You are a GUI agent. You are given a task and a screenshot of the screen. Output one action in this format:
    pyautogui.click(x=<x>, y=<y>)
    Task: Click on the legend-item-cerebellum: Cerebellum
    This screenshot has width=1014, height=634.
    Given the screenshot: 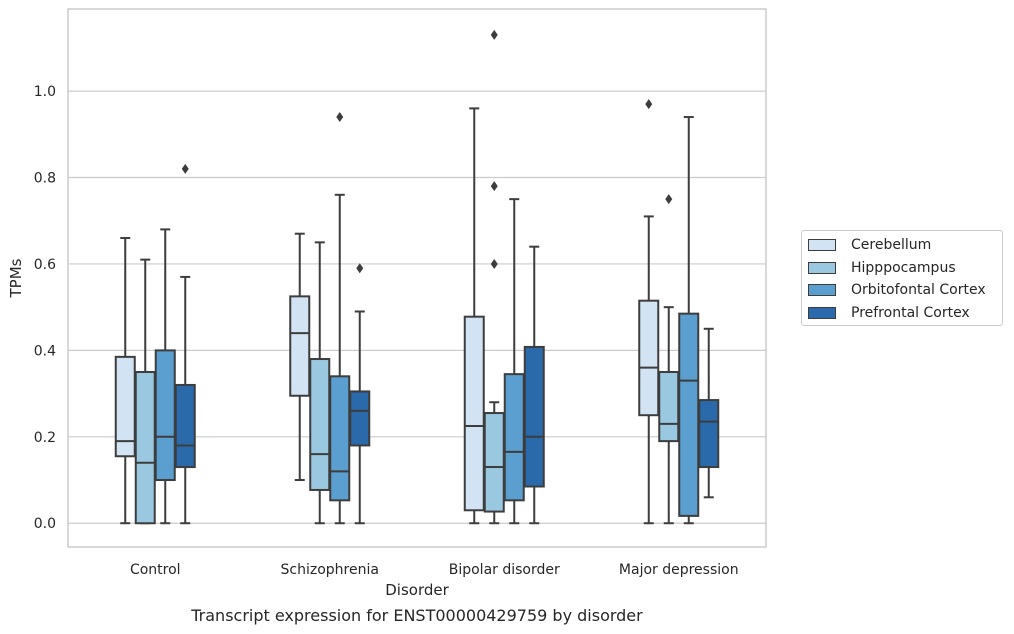 What is the action you would take?
    pyautogui.click(x=869, y=245)
    